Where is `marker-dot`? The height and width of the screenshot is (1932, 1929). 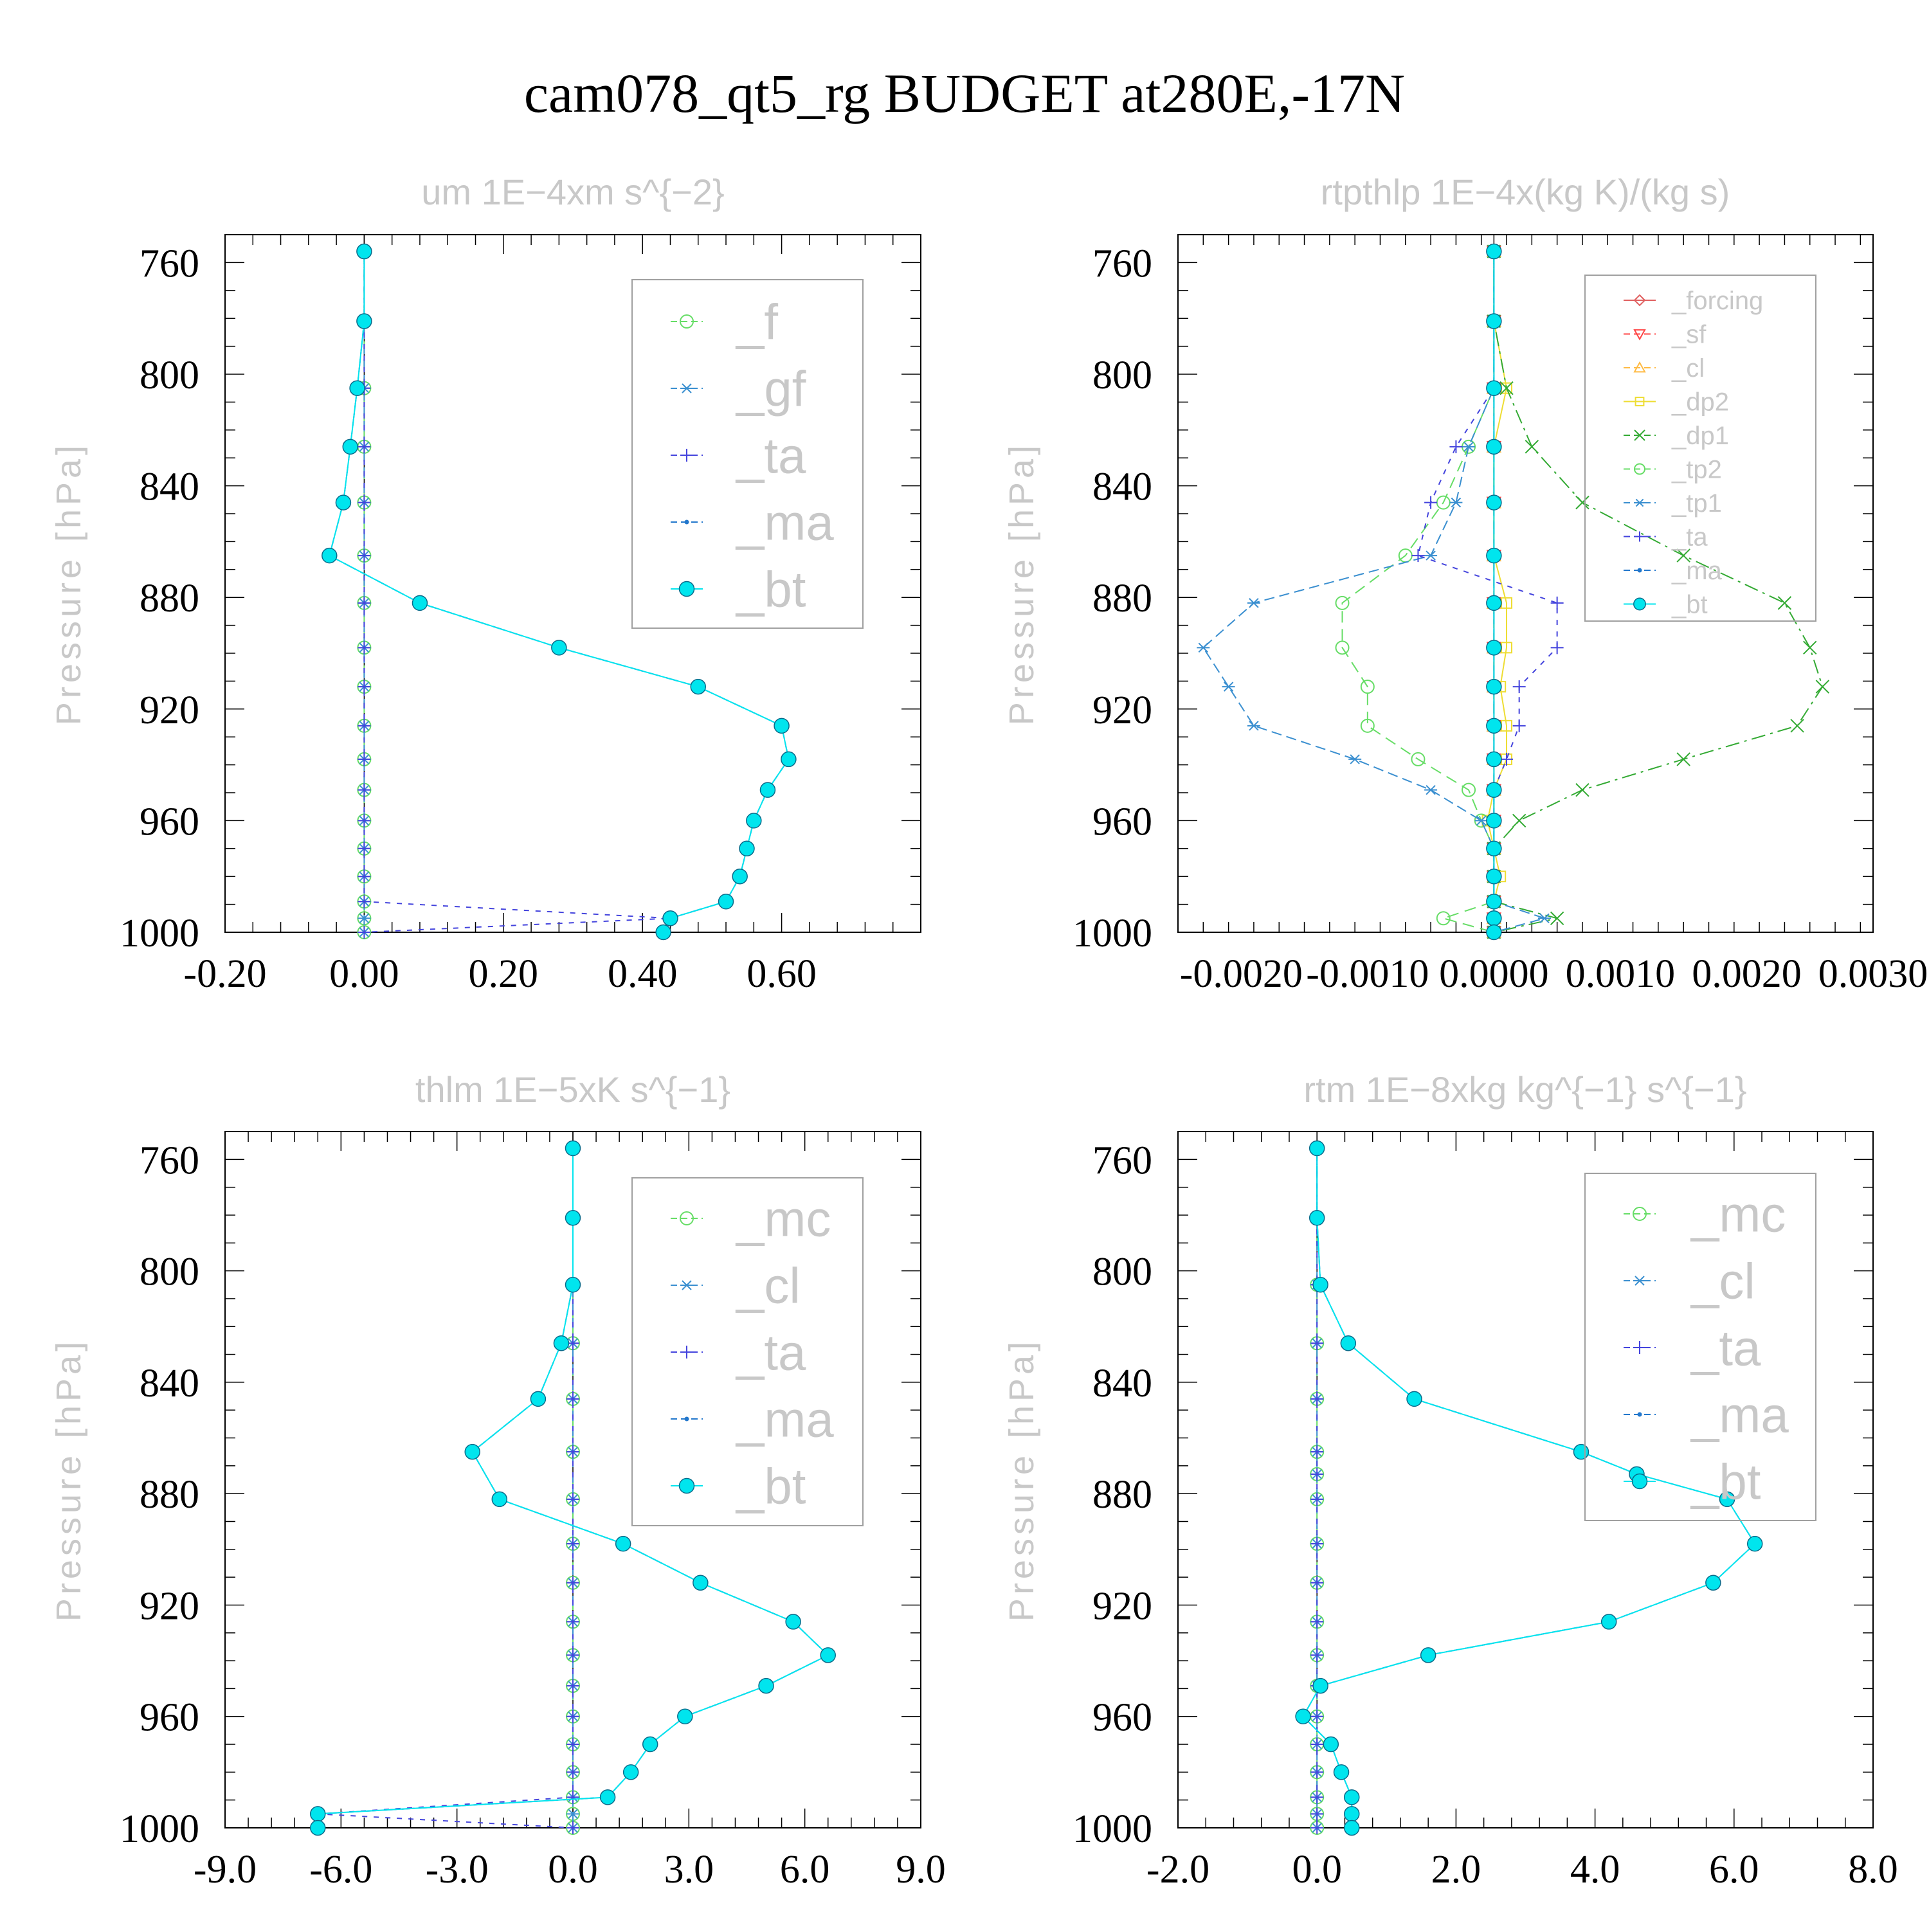
marker-dot is located at coordinates (1640, 570).